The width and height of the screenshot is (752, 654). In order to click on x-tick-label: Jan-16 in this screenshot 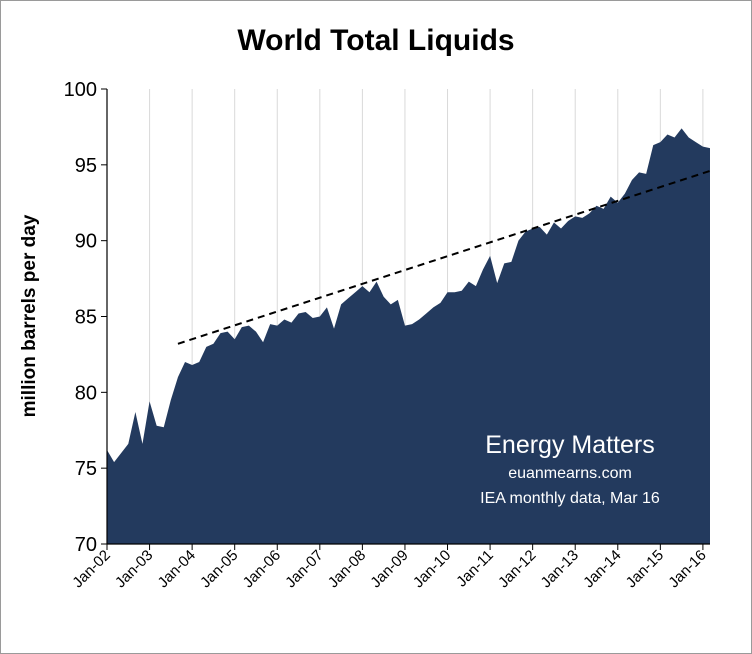, I will do `click(687, 569)`.